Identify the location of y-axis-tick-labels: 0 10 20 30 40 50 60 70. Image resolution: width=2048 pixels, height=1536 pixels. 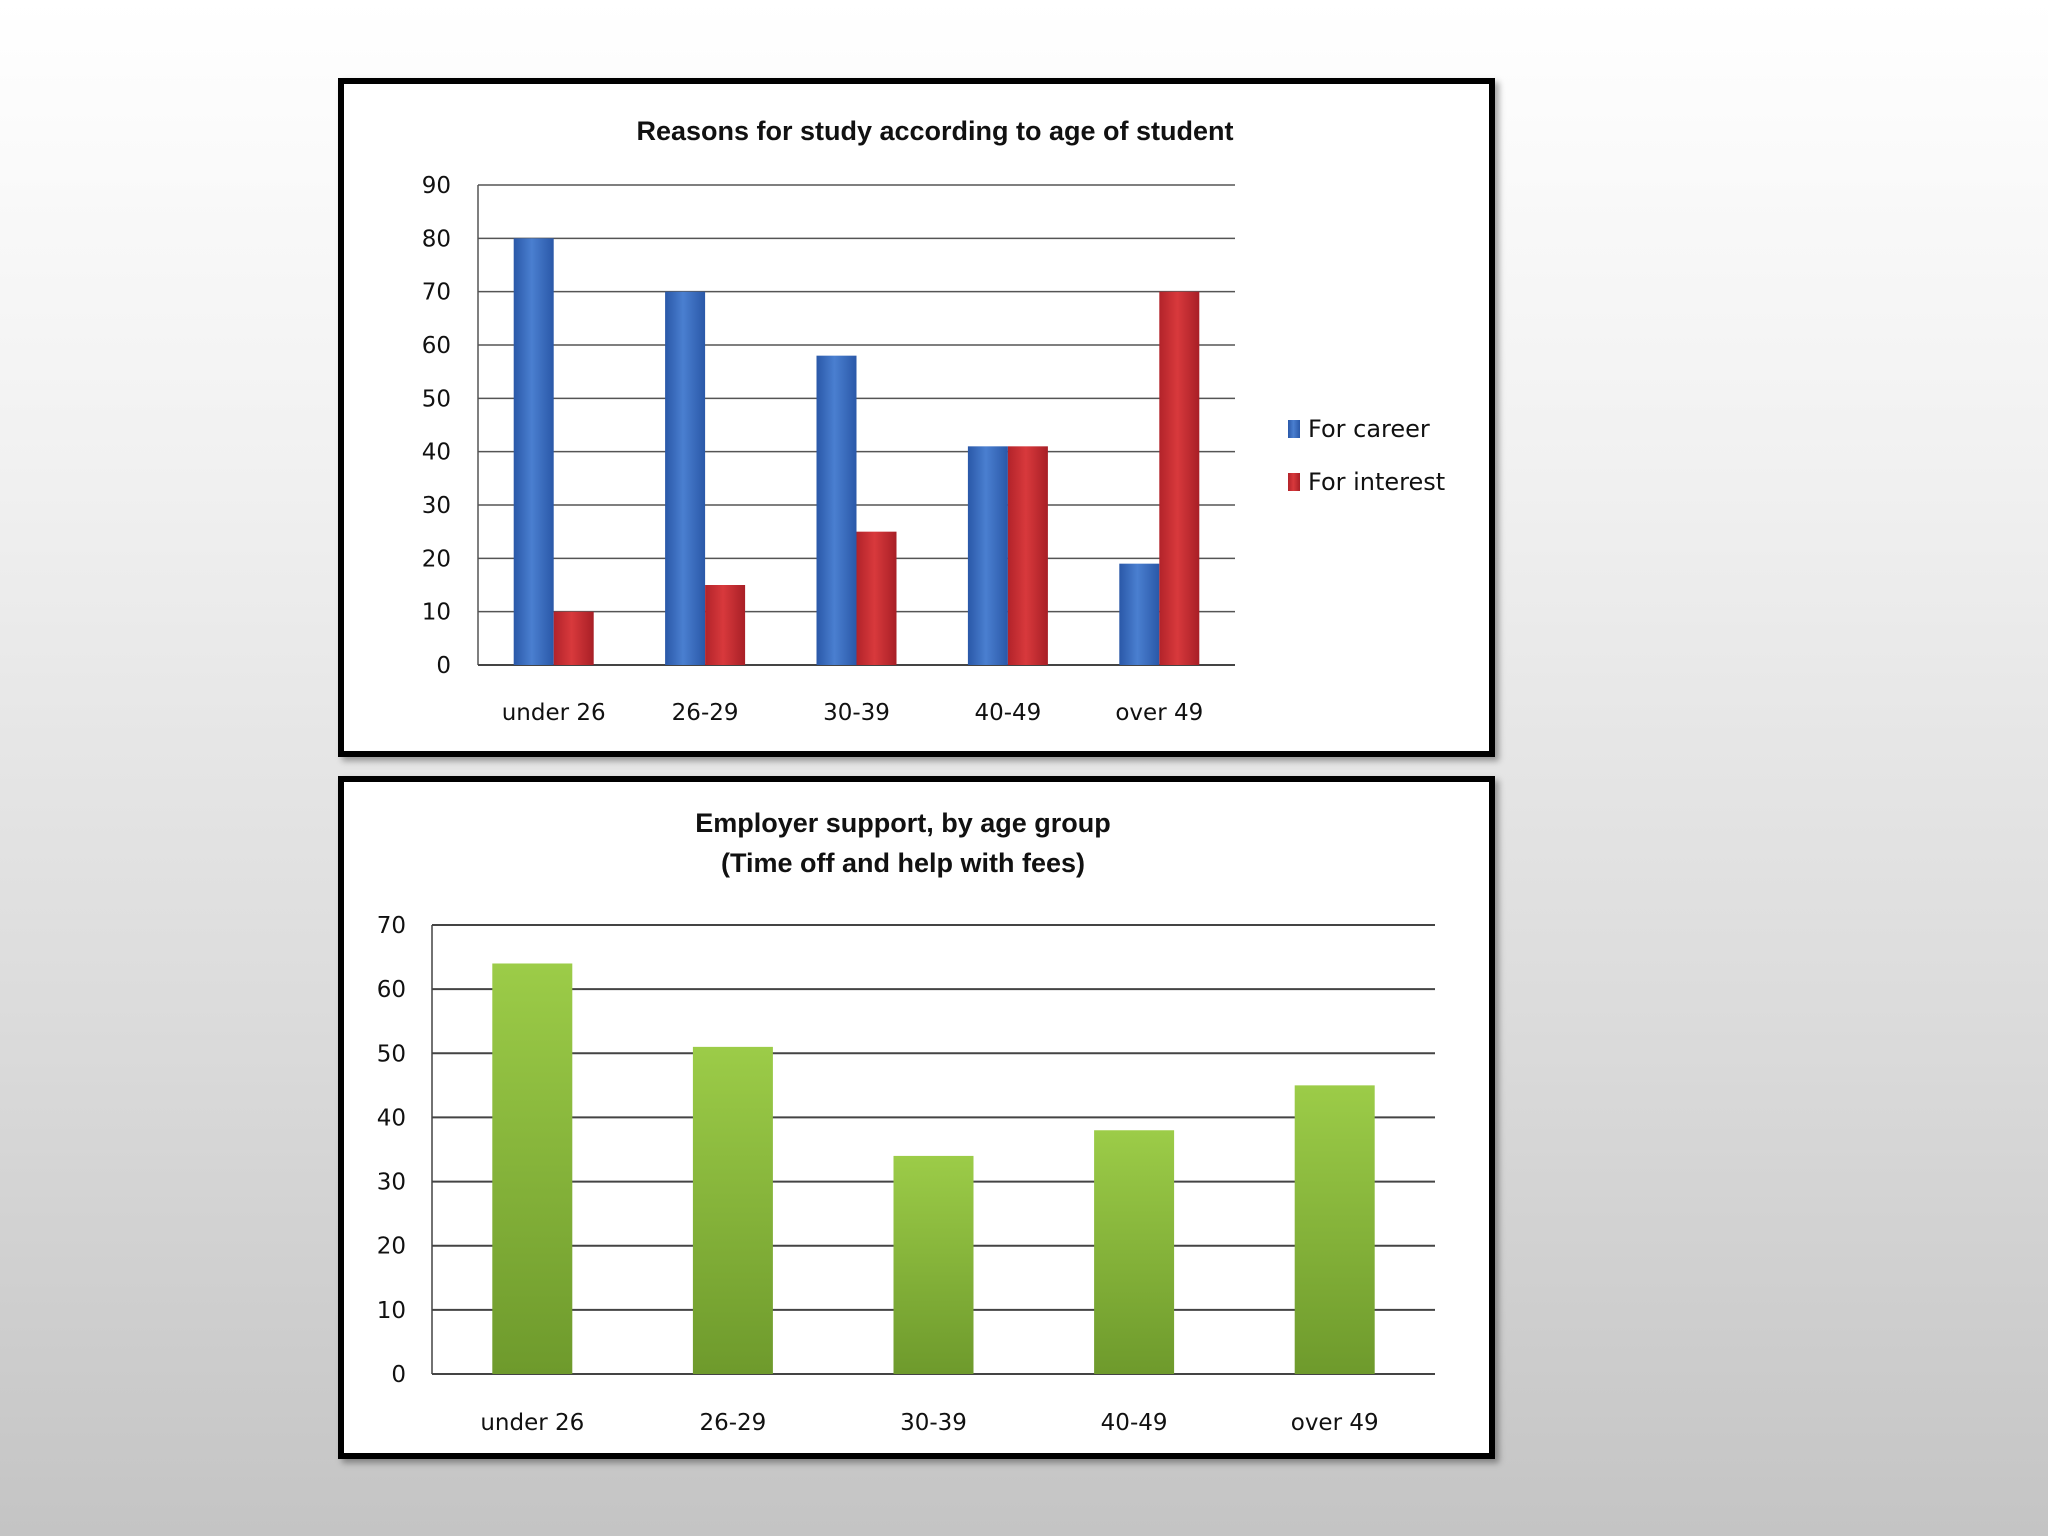
(391, 1150).